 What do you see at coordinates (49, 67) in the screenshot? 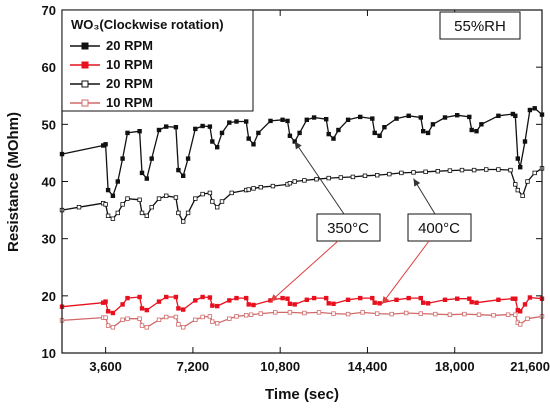
I see `y-tick-label: 60` at bounding box center [49, 67].